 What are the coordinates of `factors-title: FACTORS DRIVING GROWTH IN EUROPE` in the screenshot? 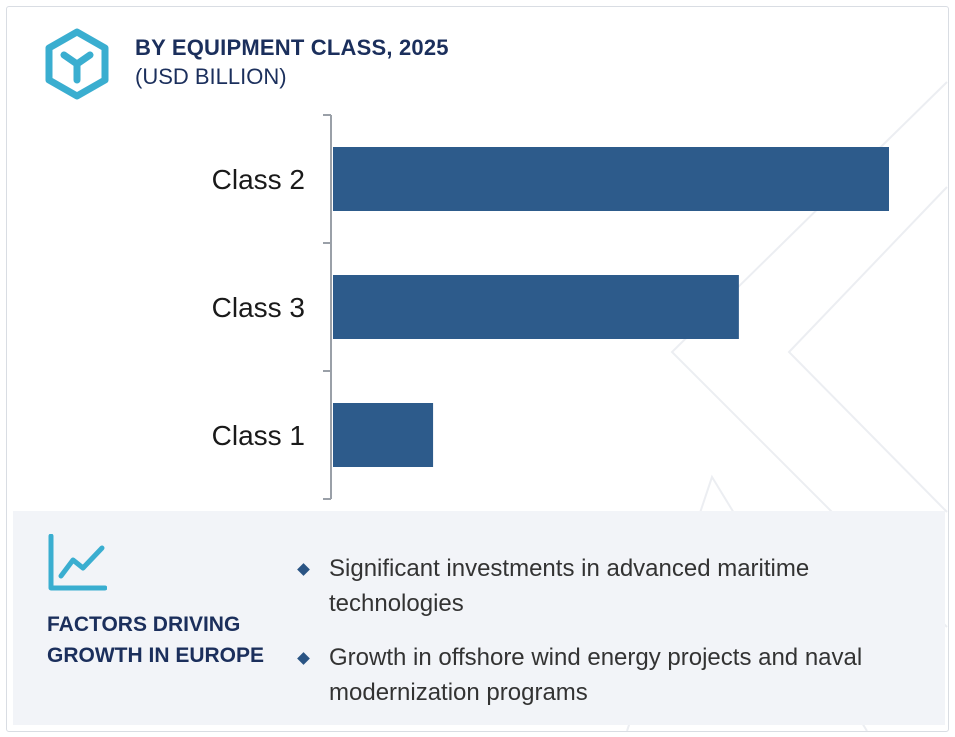 It's located at (156, 640).